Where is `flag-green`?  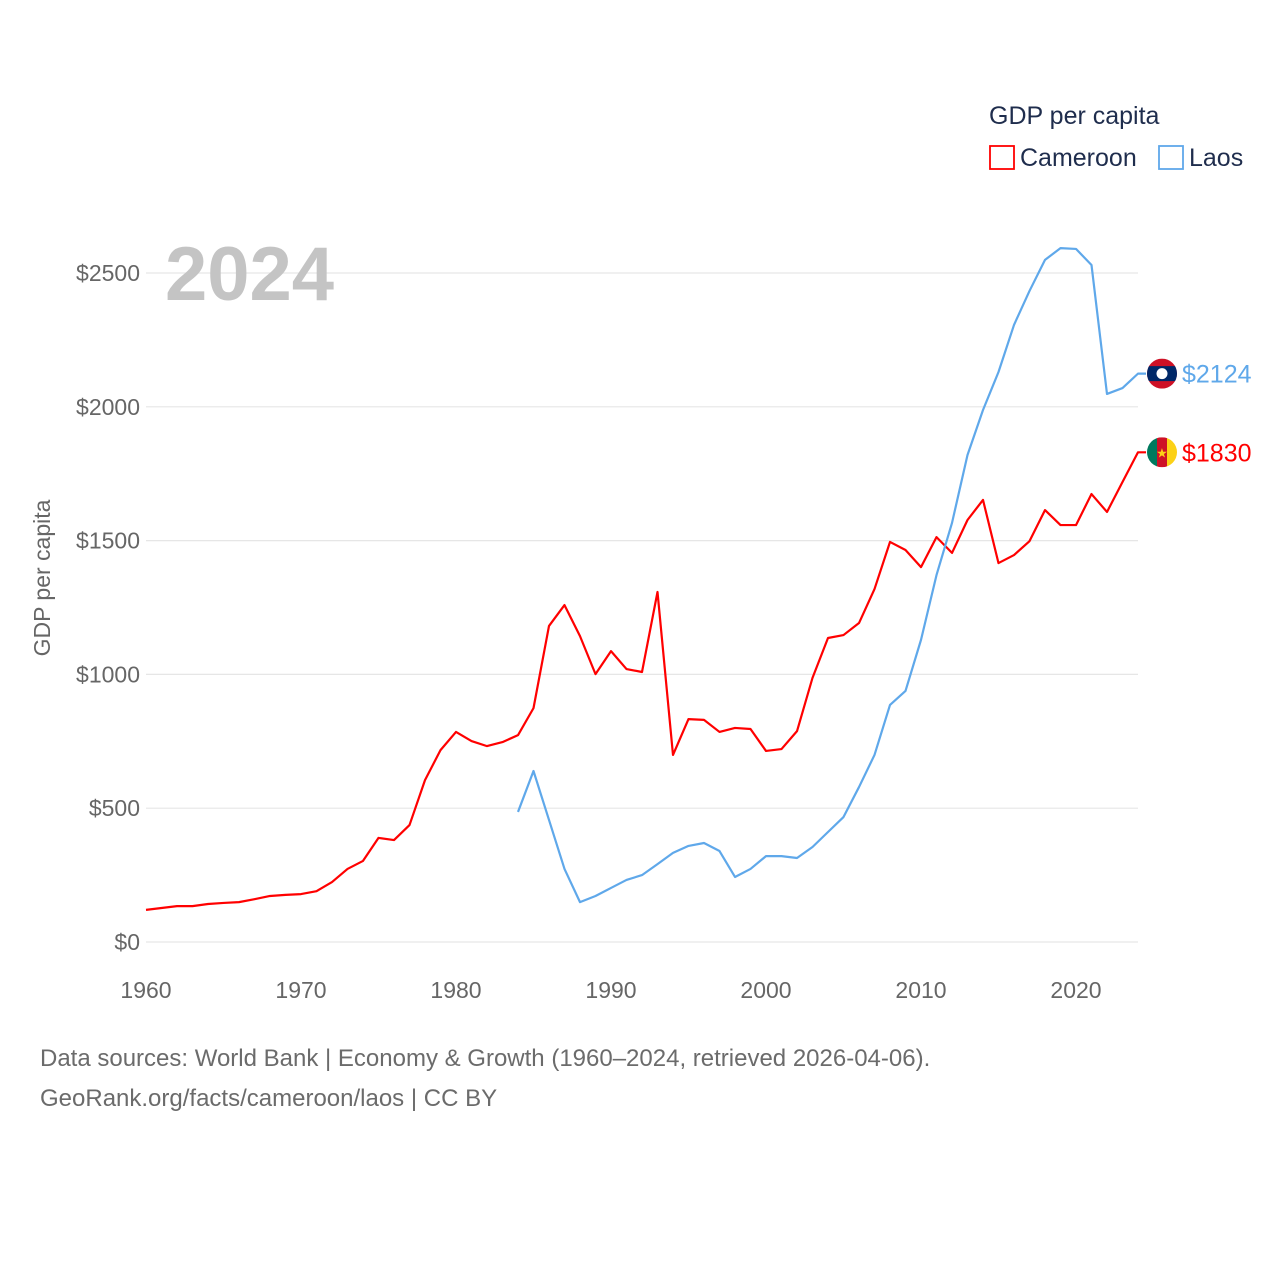
flag-green is located at coordinates (1152, 452).